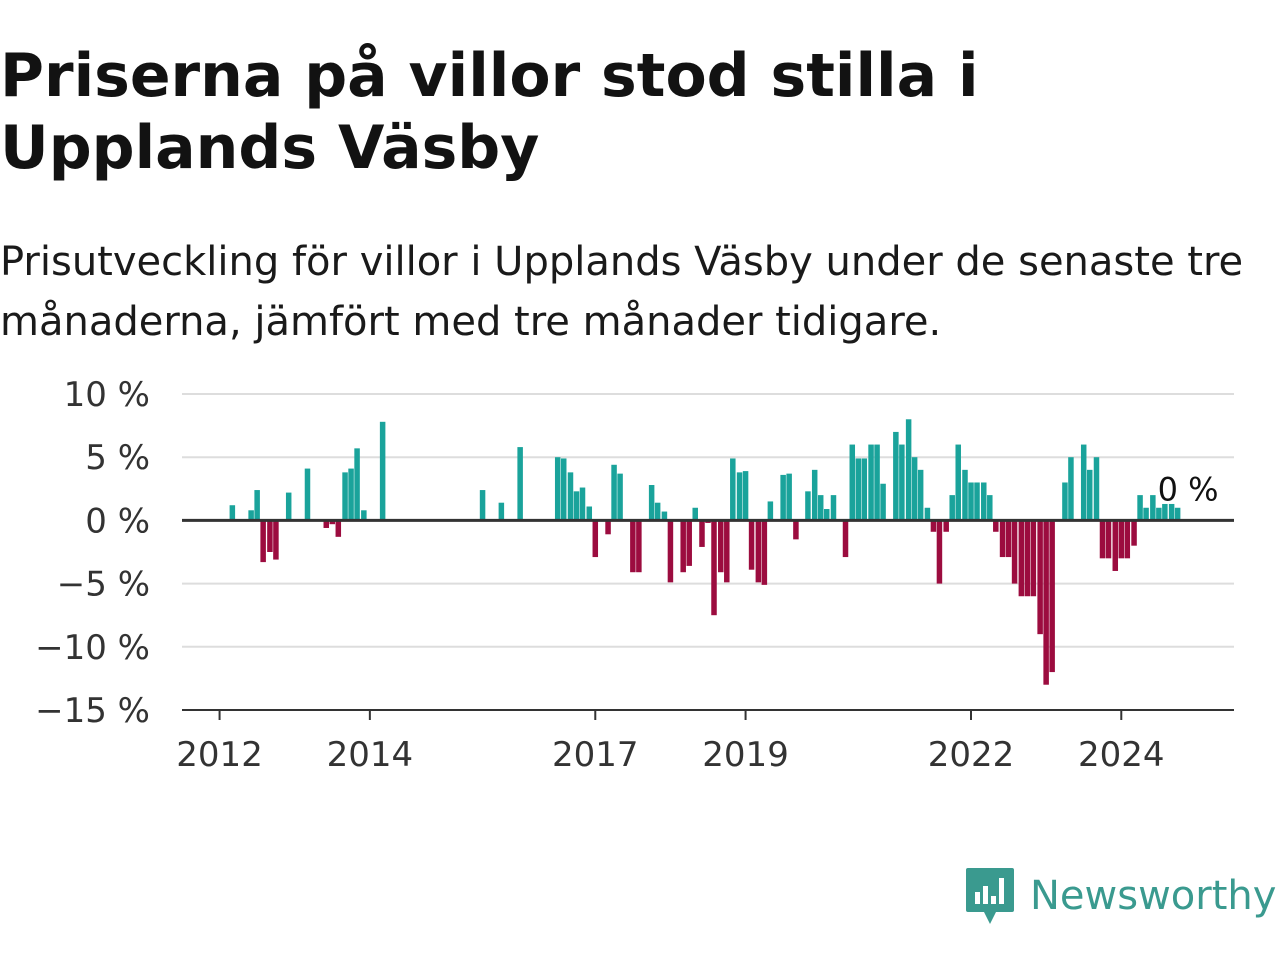 Image resolution: width=1280 pixels, height=960 pixels. I want to click on y-tick-label: −15 %, so click(92, 711).